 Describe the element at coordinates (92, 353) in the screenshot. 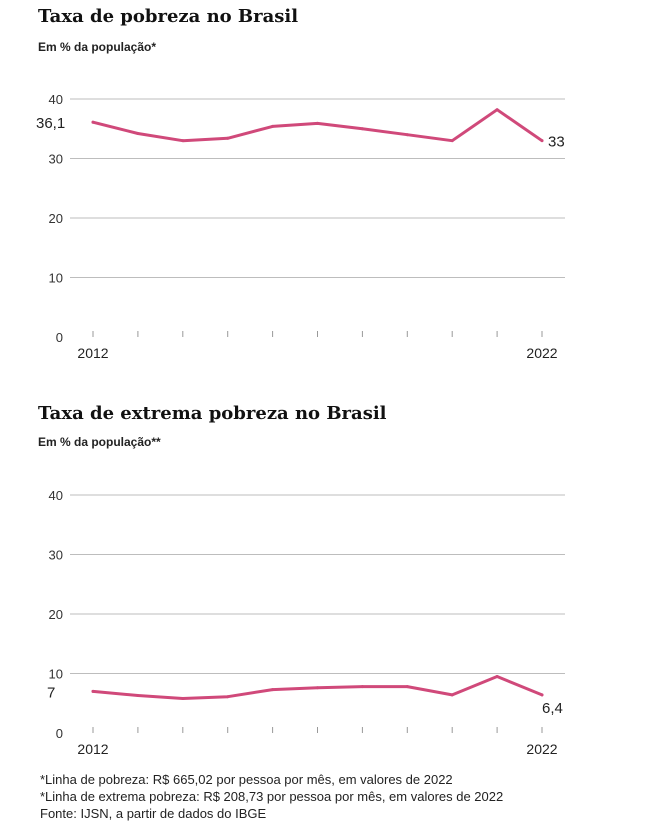

I see `poverty-xtick-label-start: 2012` at that location.